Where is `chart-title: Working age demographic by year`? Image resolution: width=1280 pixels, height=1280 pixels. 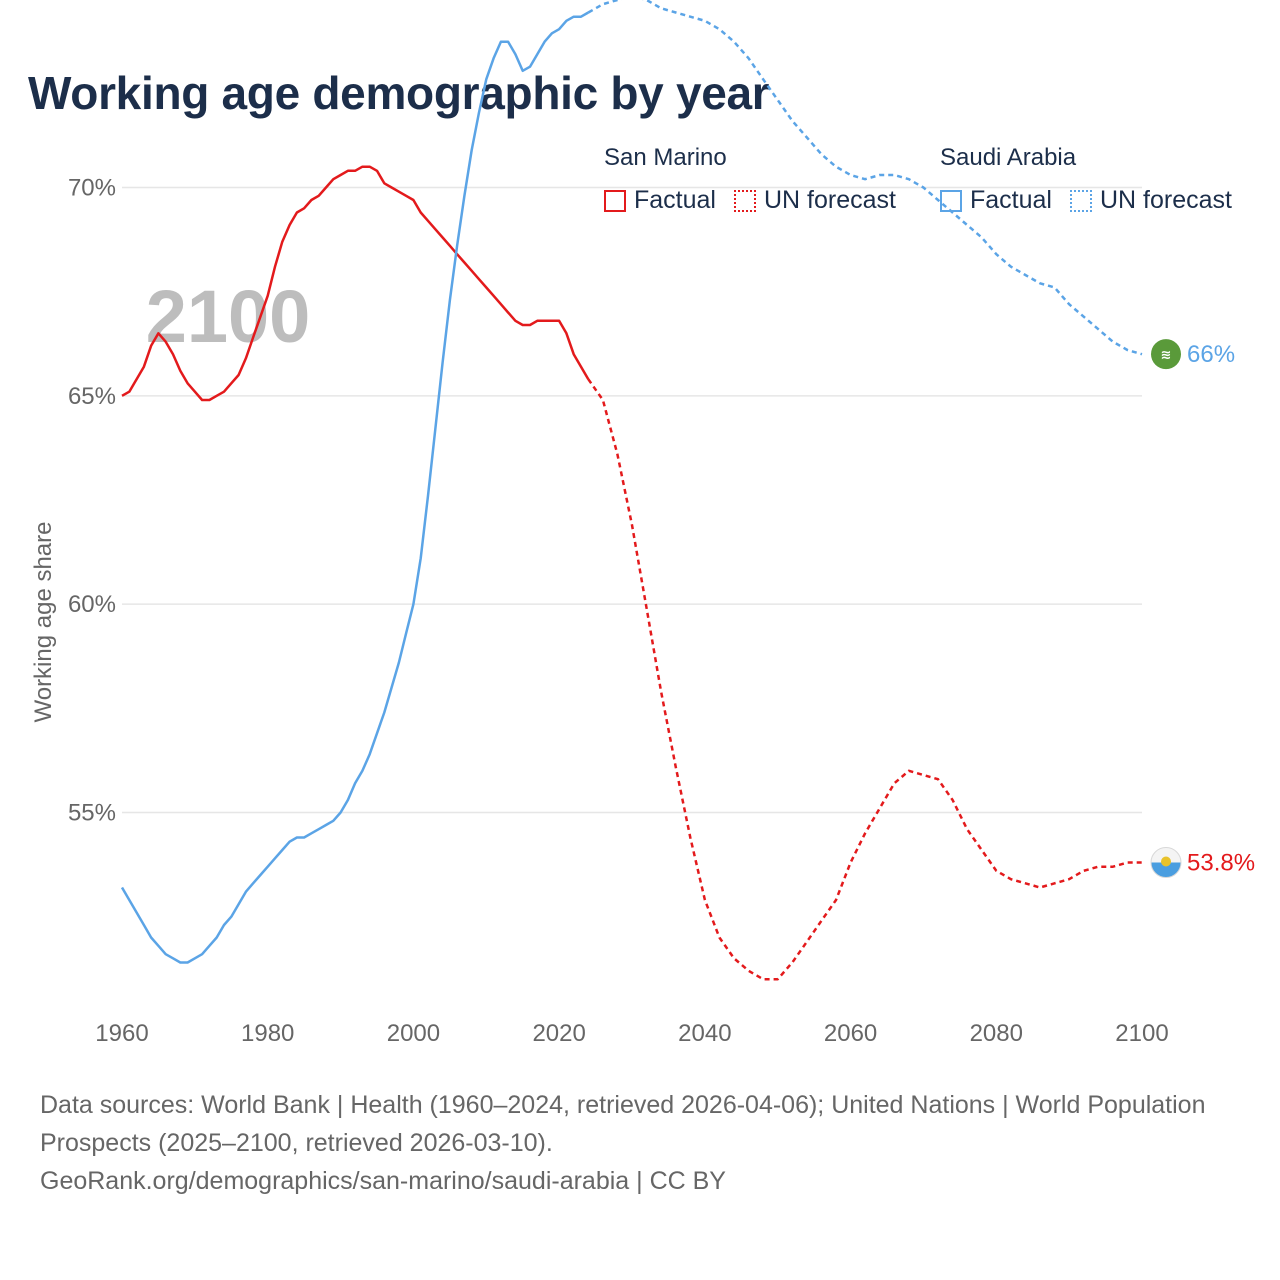 chart-title: Working age demographic by year is located at coordinates (399, 93).